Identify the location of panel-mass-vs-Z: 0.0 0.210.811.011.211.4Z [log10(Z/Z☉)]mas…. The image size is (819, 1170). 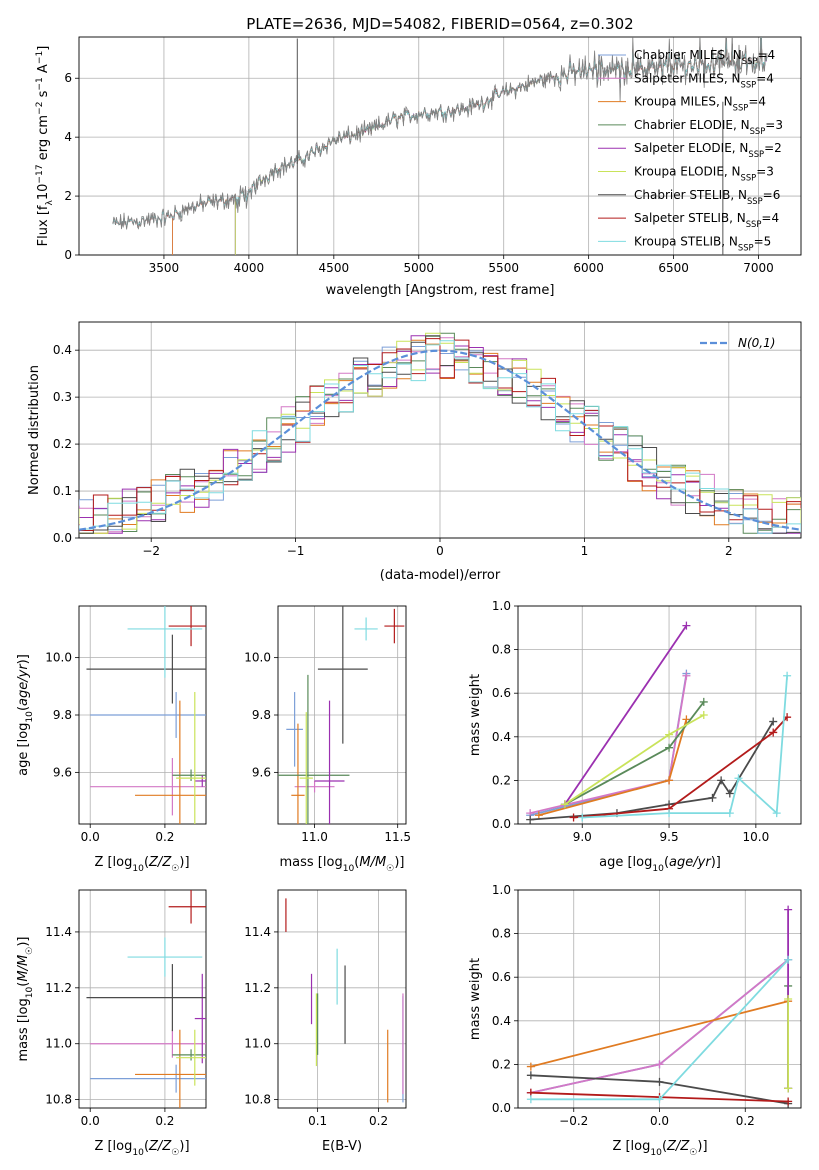
(111, 1023).